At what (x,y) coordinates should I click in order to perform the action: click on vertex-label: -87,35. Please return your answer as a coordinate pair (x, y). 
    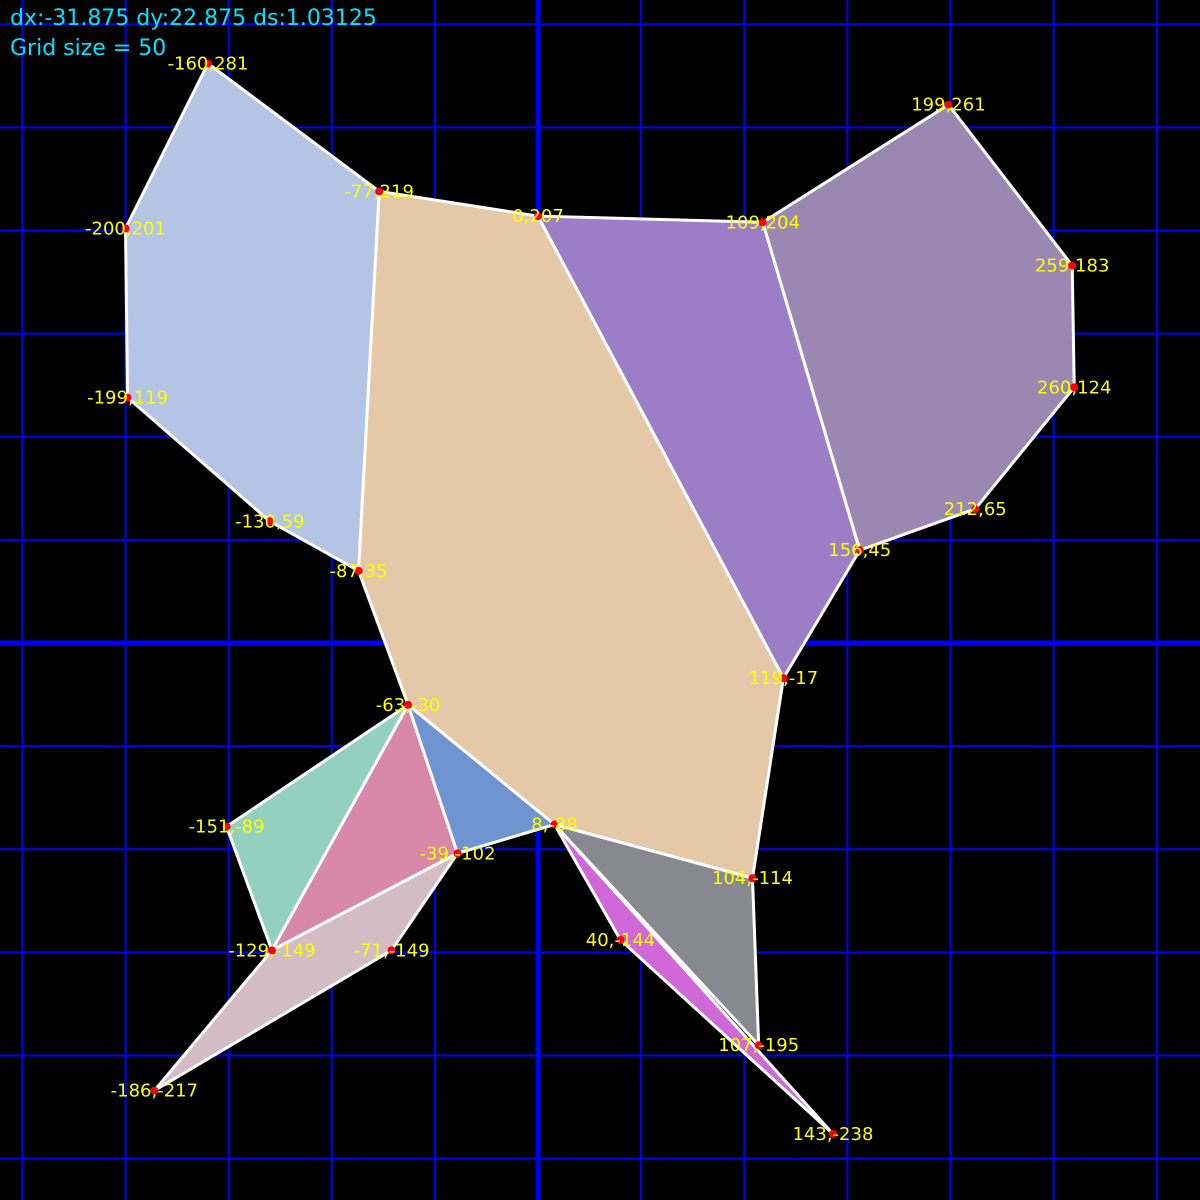
    Looking at the image, I should click on (359, 571).